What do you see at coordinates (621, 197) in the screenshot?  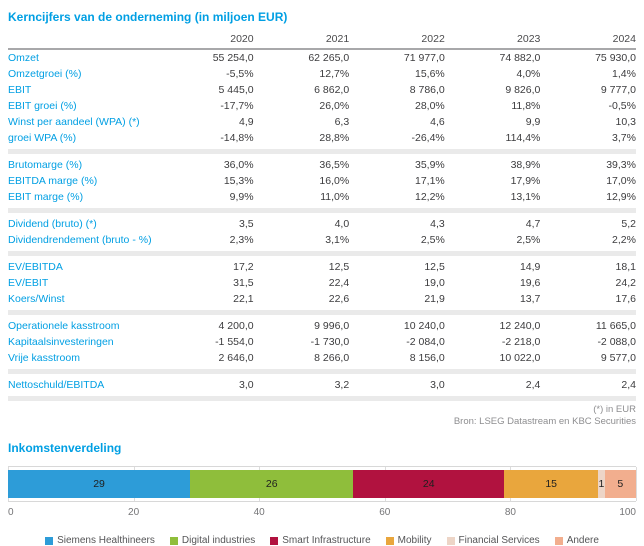 I see `row-value: 12,9%` at bounding box center [621, 197].